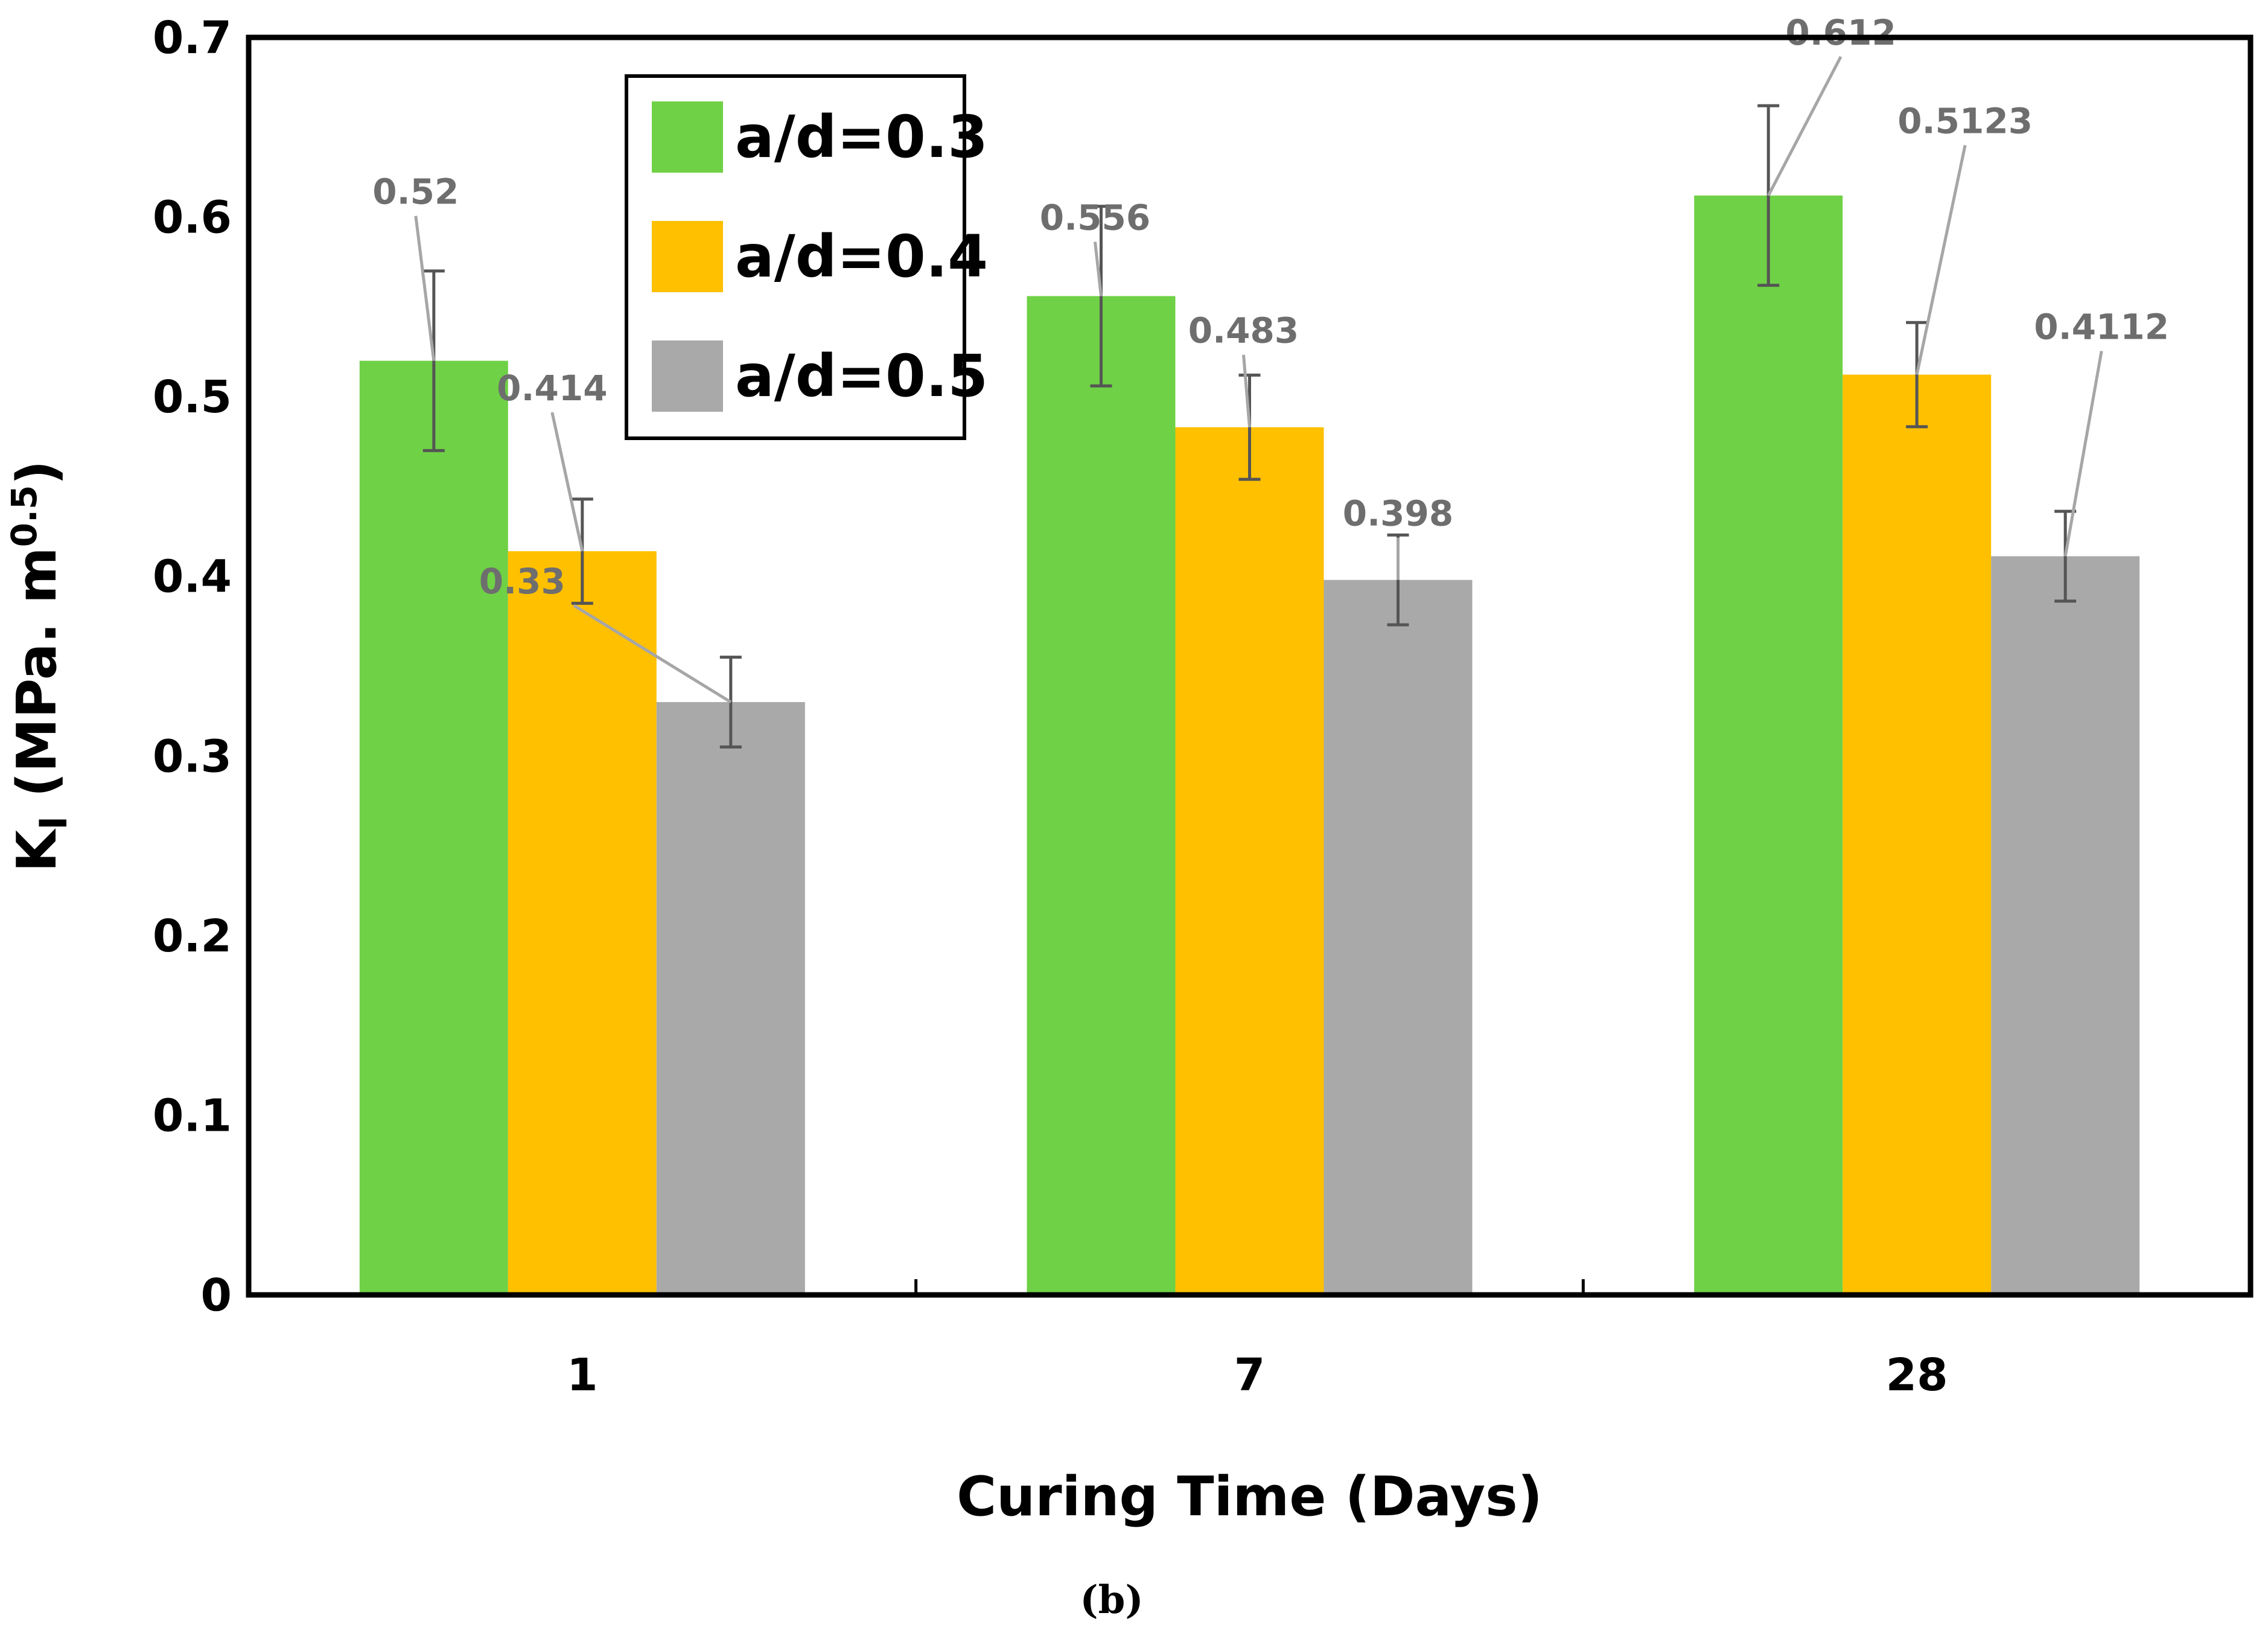 The width and height of the screenshot is (2268, 1639). I want to click on legend-label: a/d=0.4, so click(861, 256).